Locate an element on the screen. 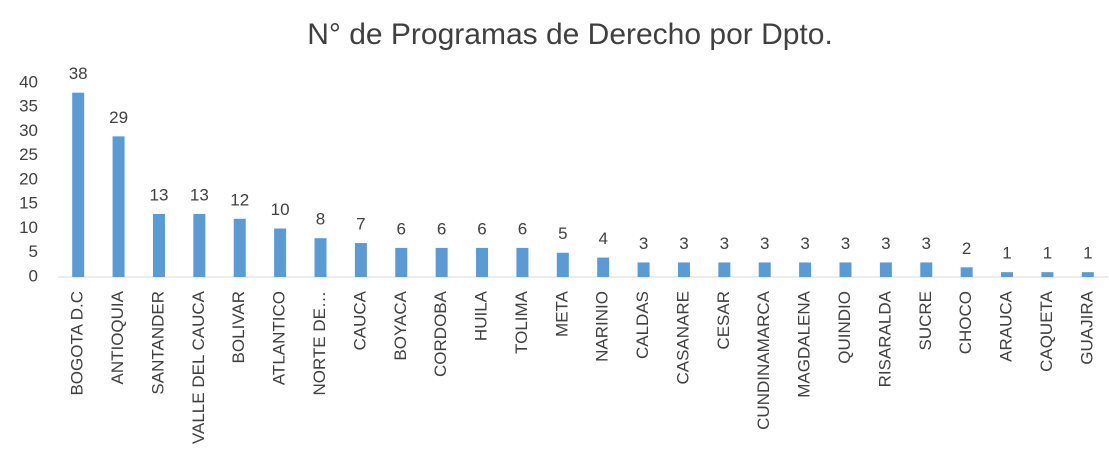  y-tick-label: 25 is located at coordinates (28, 154).